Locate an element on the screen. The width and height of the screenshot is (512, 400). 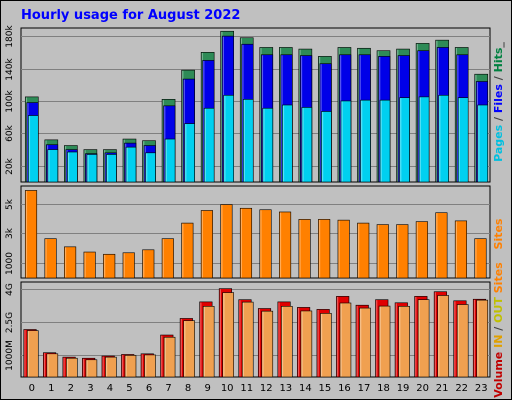
chart-title: Hourly usage for August 2022 is located at coordinates (130, 15).